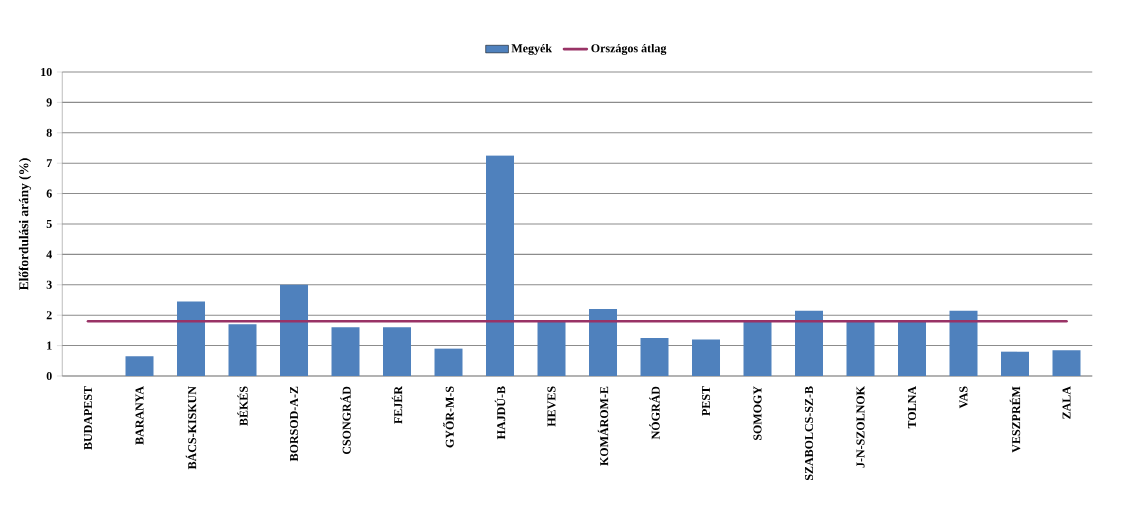 The width and height of the screenshot is (1131, 530). What do you see at coordinates (706, 401) in the screenshot?
I see `x-tick-label: PEST` at bounding box center [706, 401].